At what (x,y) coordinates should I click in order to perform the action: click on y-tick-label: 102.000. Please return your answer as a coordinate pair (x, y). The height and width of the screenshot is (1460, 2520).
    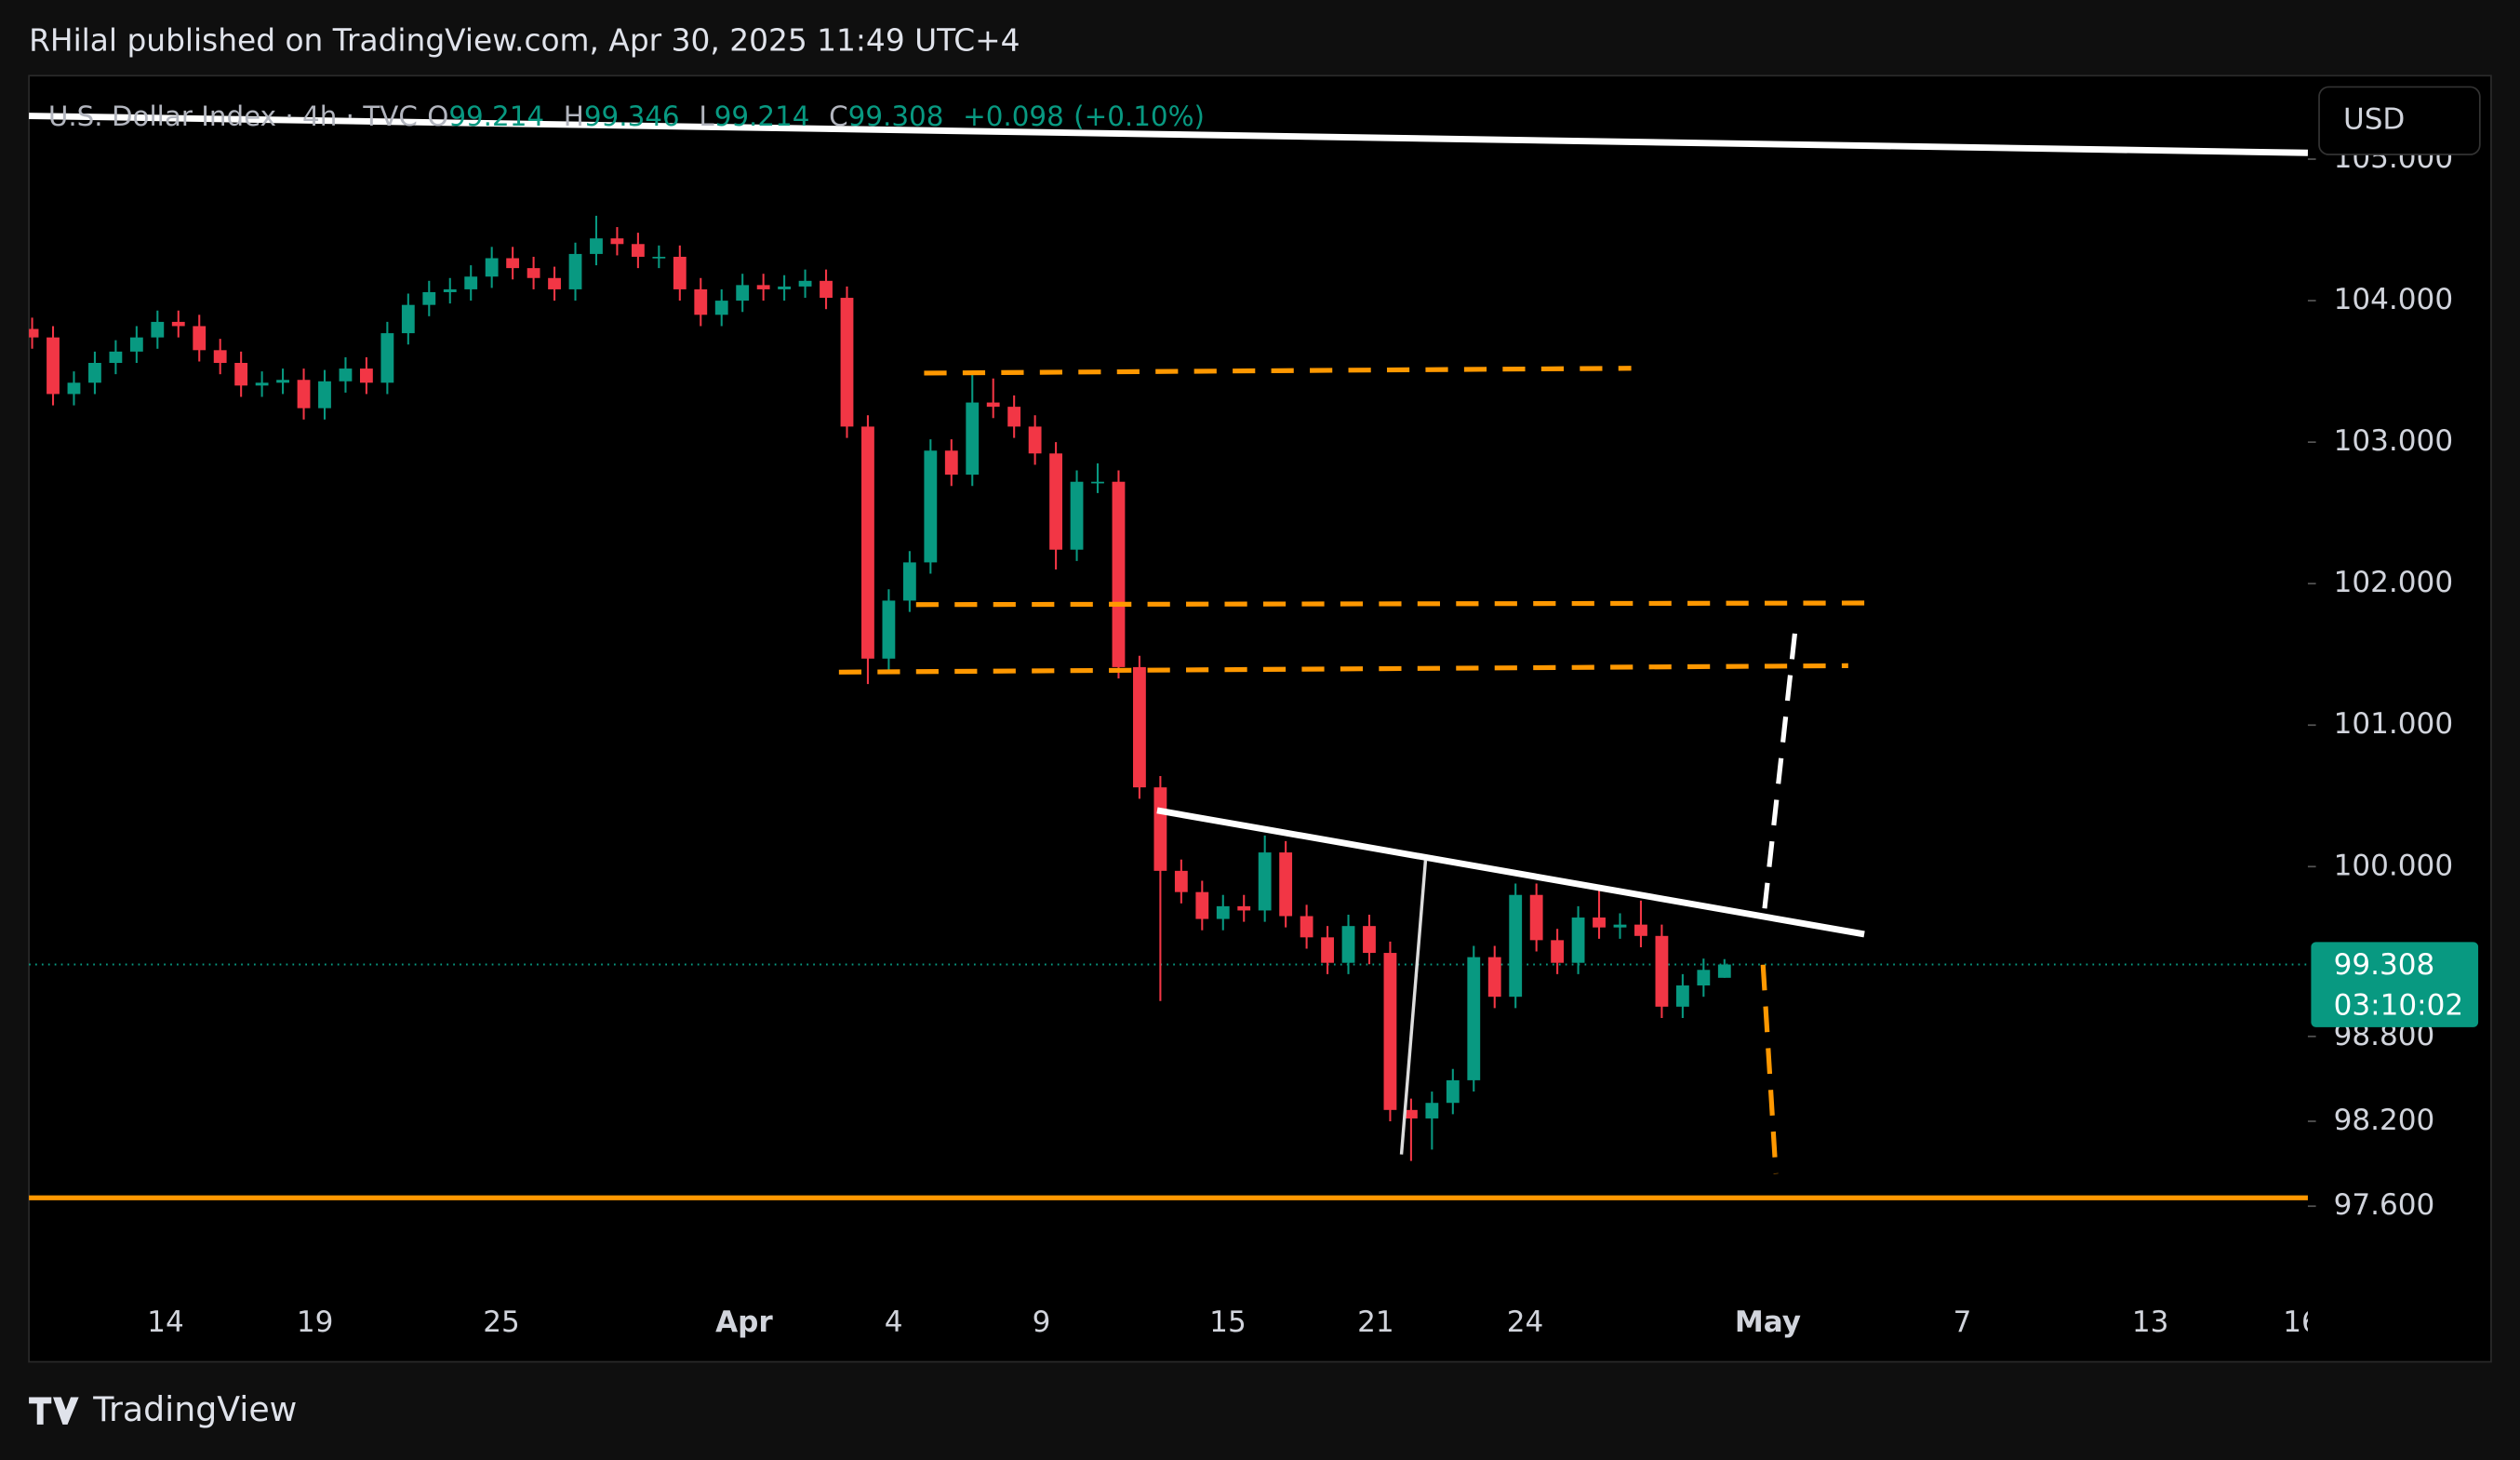
    Looking at the image, I should click on (2394, 582).